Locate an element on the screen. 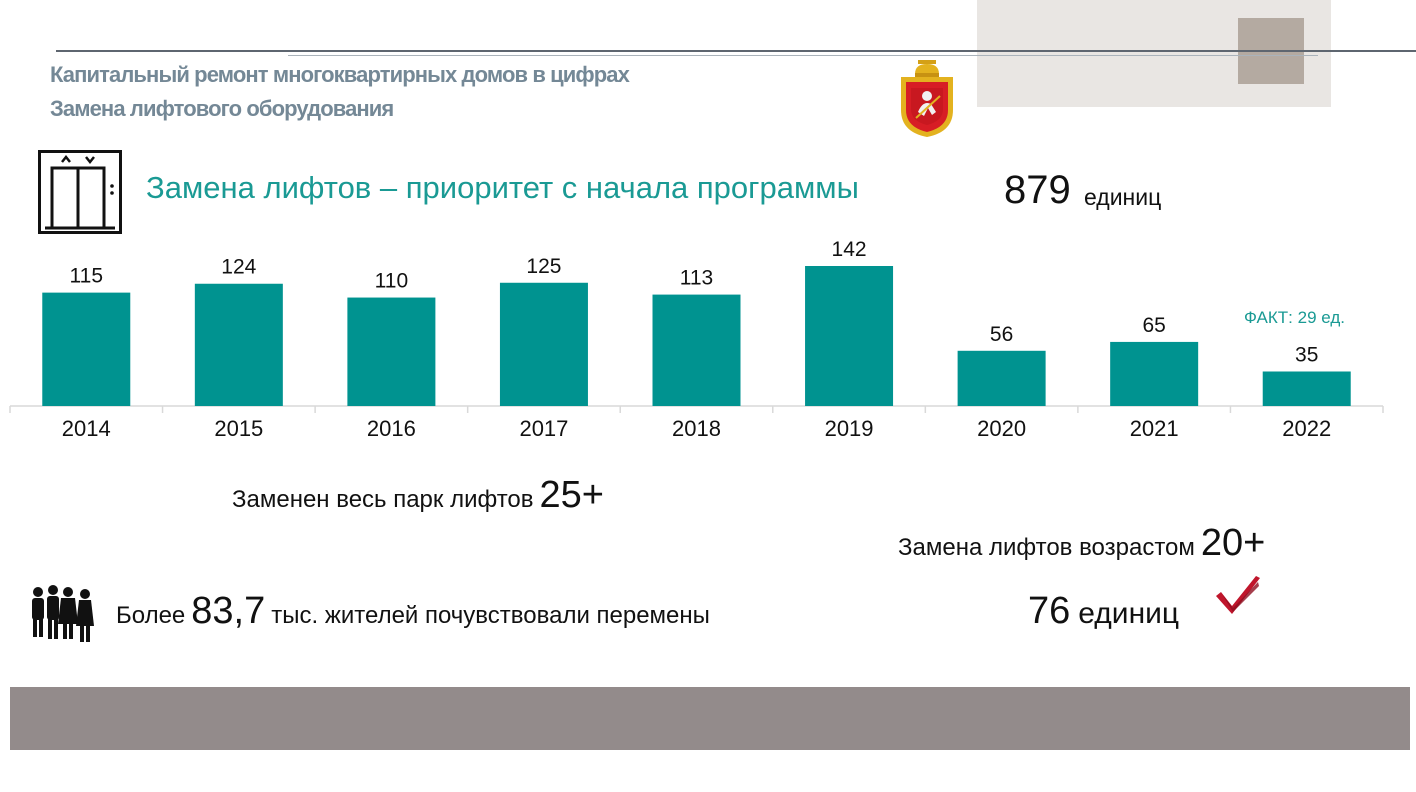  checkmark-icon is located at coordinates (1238, 595).